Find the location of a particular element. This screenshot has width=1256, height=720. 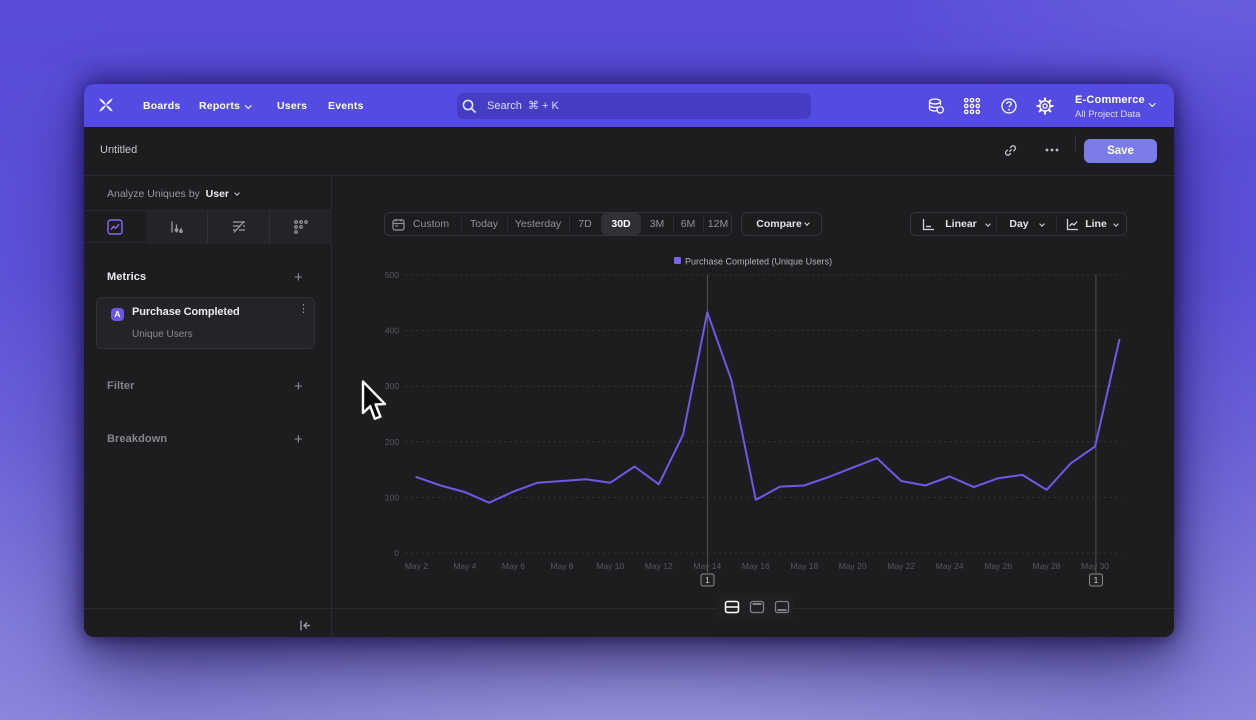

svg-text: May 16 is located at coordinates (756, 566).